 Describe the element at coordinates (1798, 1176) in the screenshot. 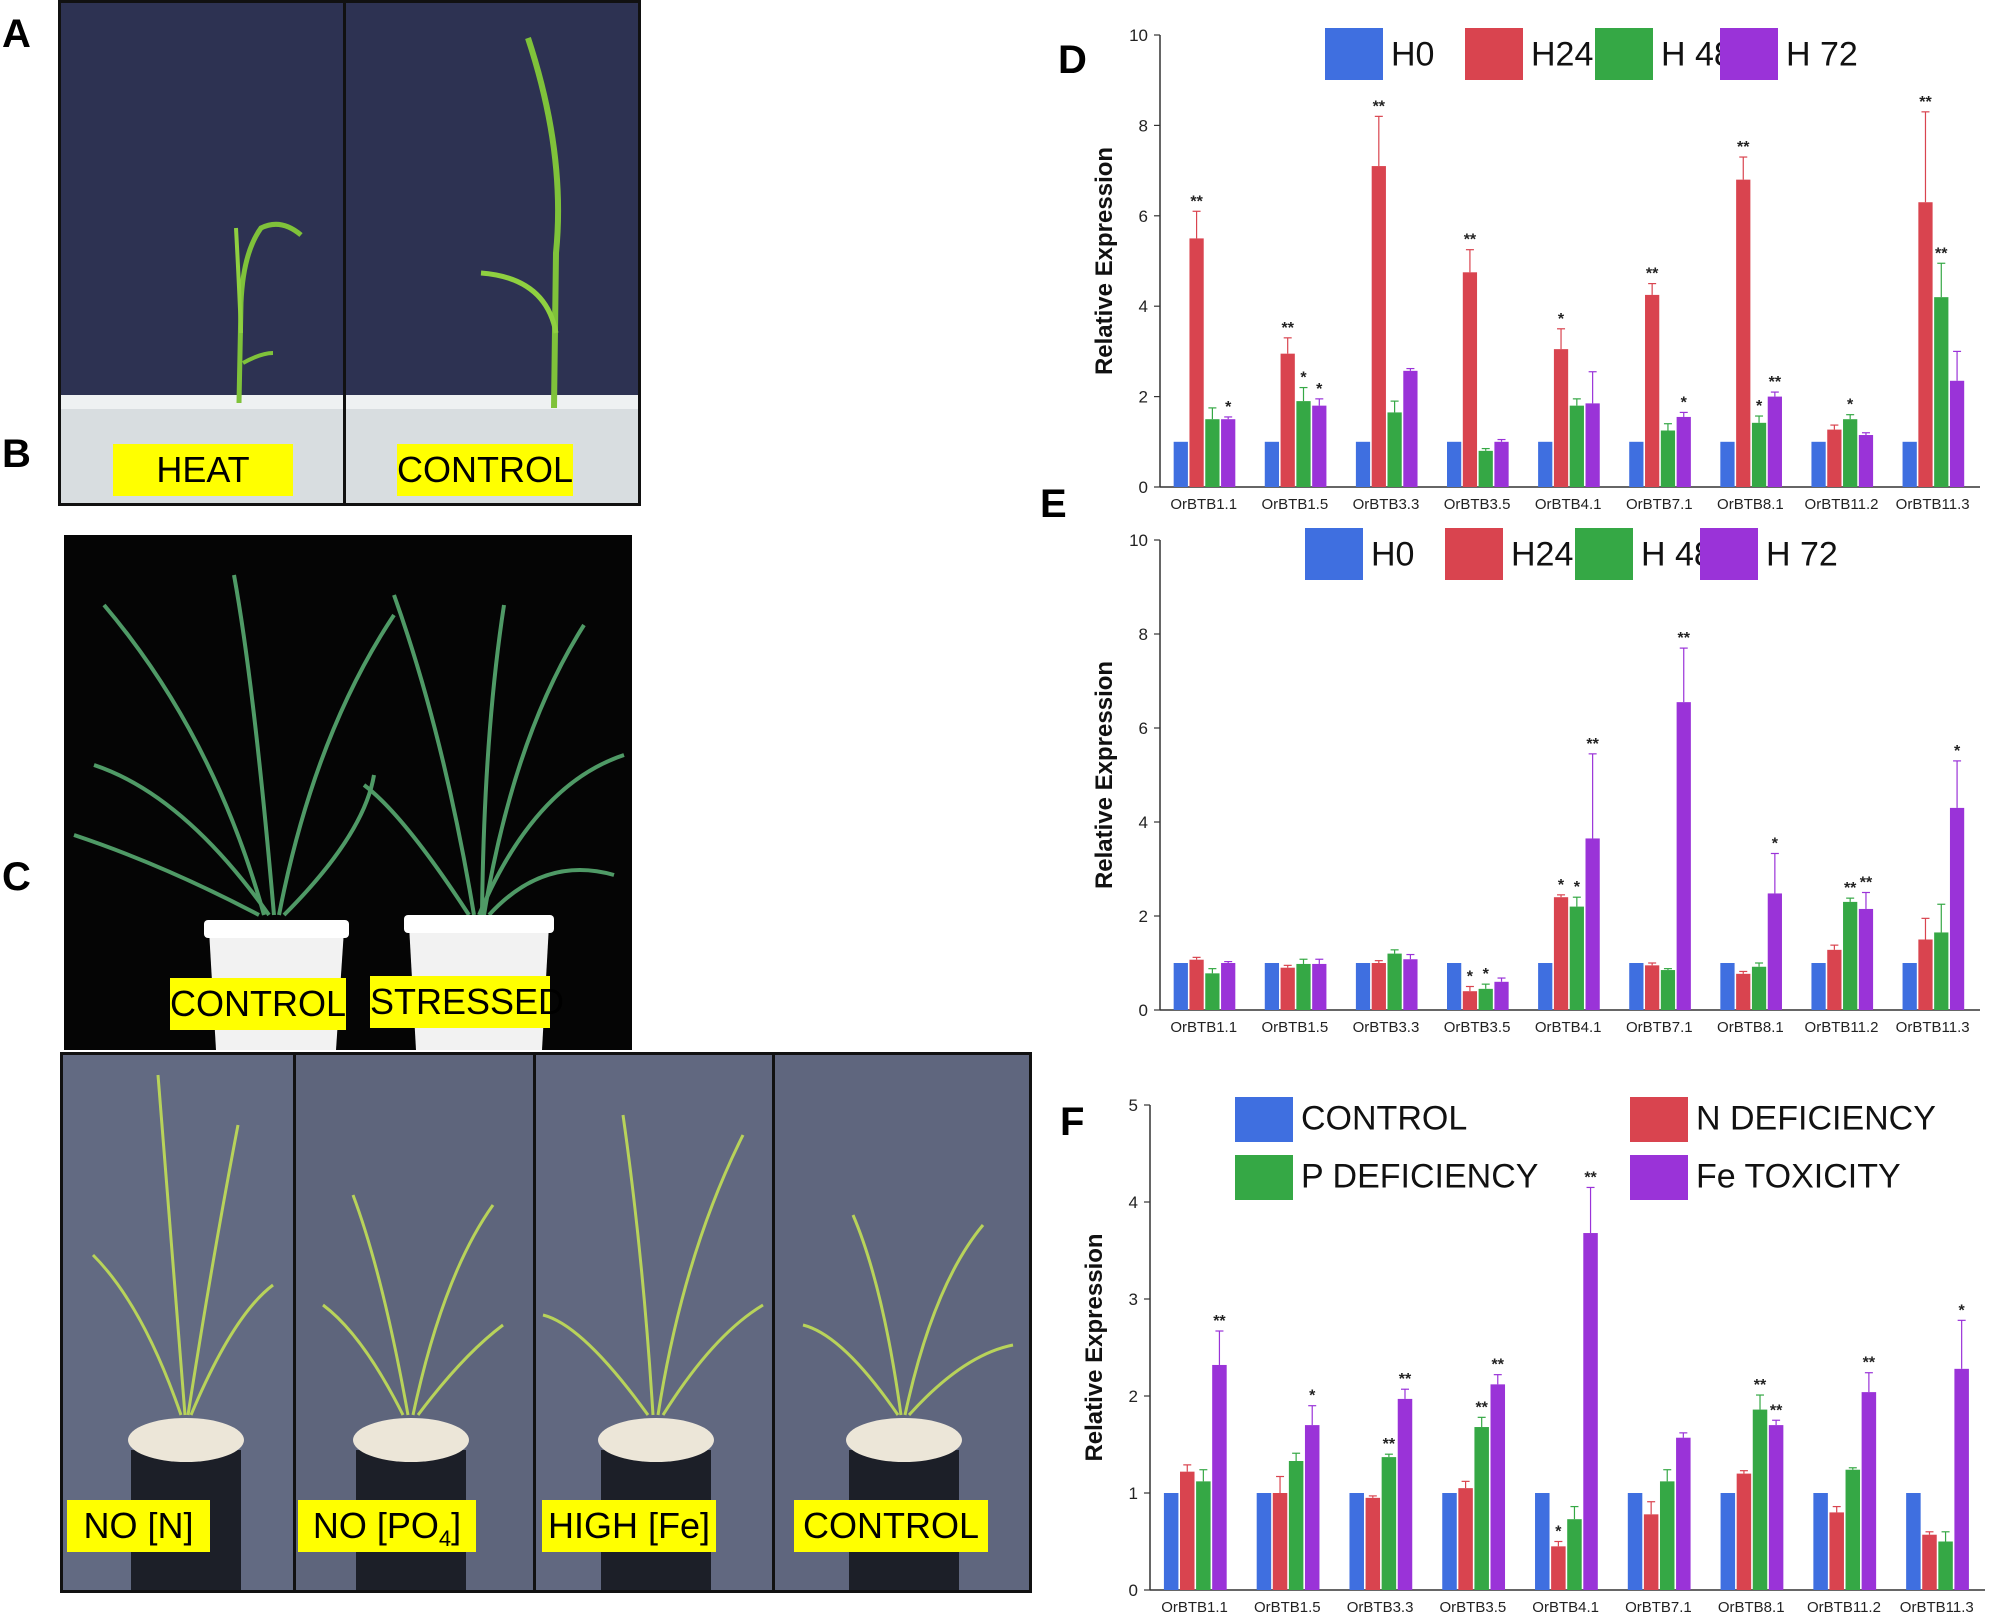

I see `legend-label: Fe TOXICITY` at that location.